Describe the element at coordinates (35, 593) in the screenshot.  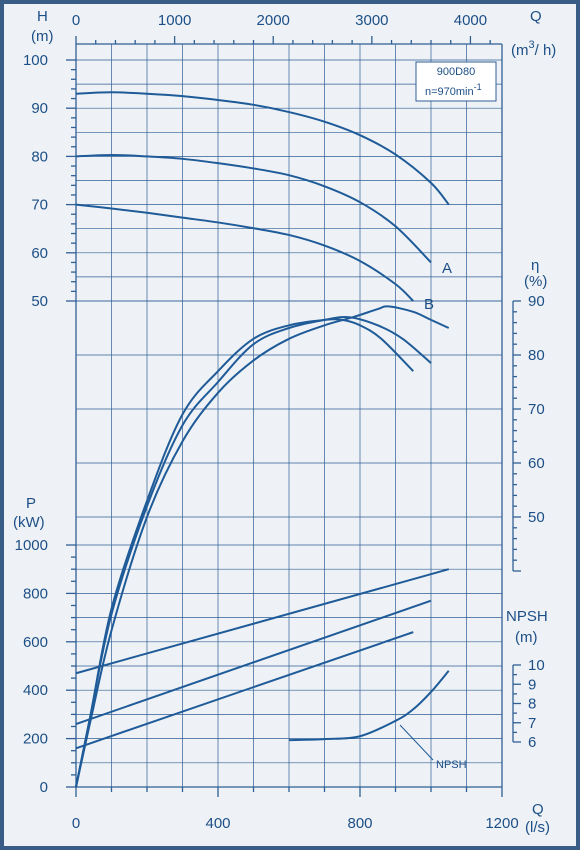
I see `power-tick-label: 800` at that location.